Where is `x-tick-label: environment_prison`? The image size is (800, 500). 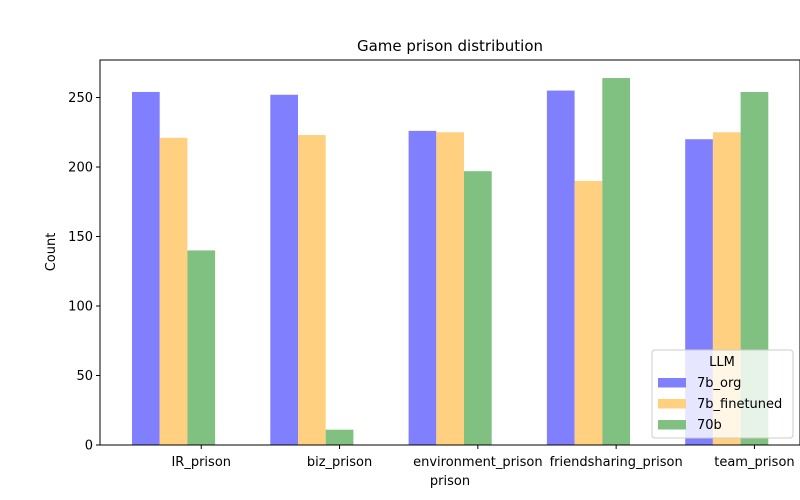 x-tick-label: environment_prison is located at coordinates (477, 462).